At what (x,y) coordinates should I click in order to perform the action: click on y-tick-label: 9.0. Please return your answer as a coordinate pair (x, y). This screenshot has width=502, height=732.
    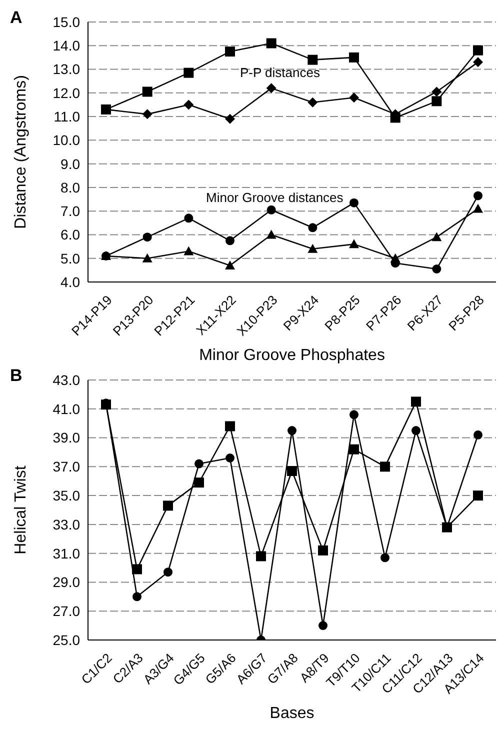
    Looking at the image, I should click on (70, 164).